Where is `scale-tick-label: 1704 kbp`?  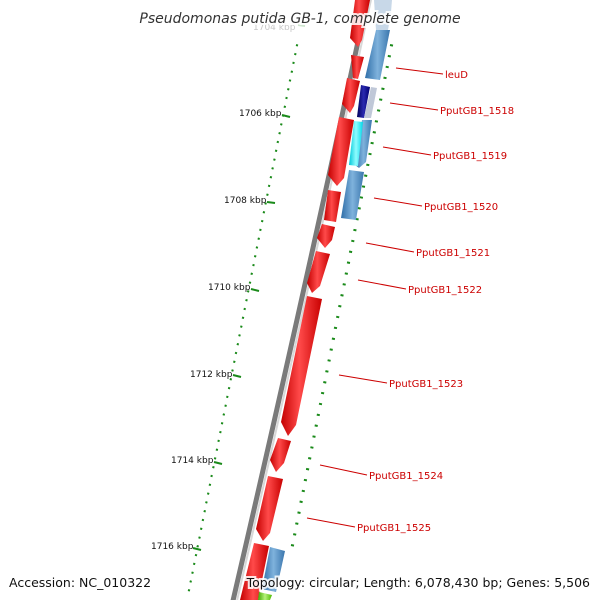 scale-tick-label: 1704 kbp is located at coordinates (274, 28).